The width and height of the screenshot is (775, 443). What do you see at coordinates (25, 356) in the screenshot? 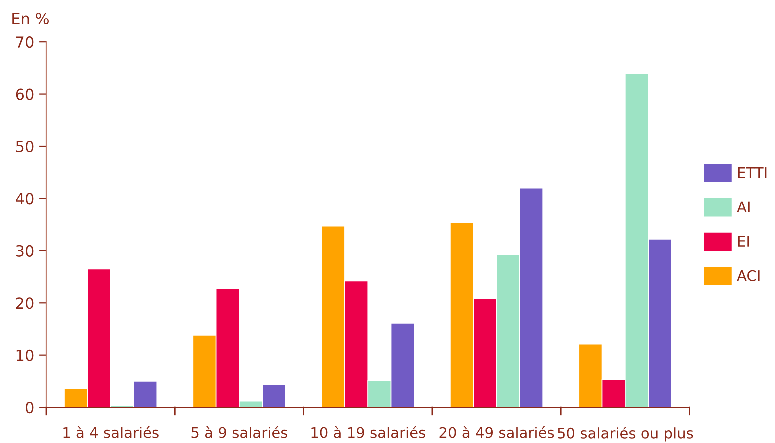
I see `y-tick-label: 10` at bounding box center [25, 356].